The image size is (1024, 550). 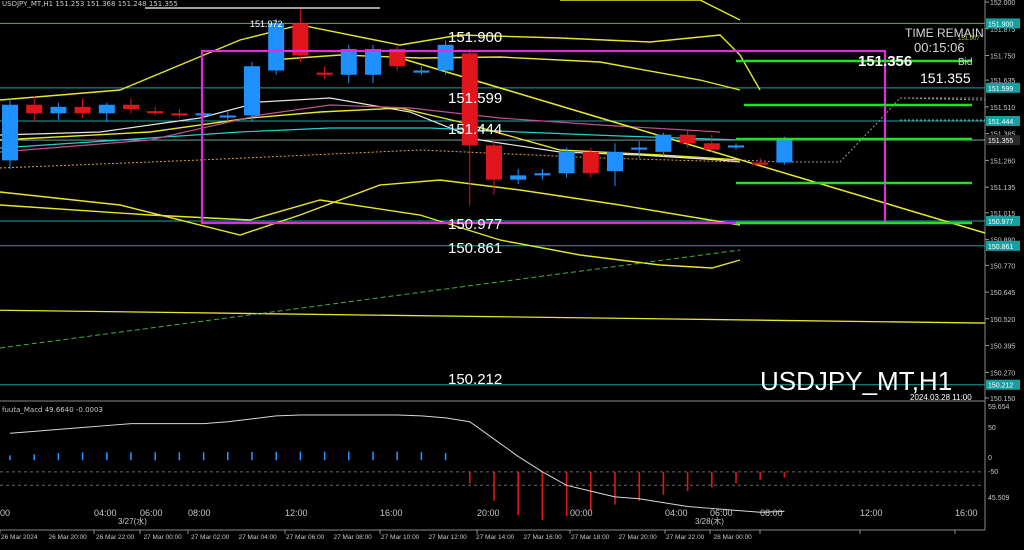 What do you see at coordinates (1002, 188) in the screenshot?
I see `price-tick-label: 151.135` at bounding box center [1002, 188].